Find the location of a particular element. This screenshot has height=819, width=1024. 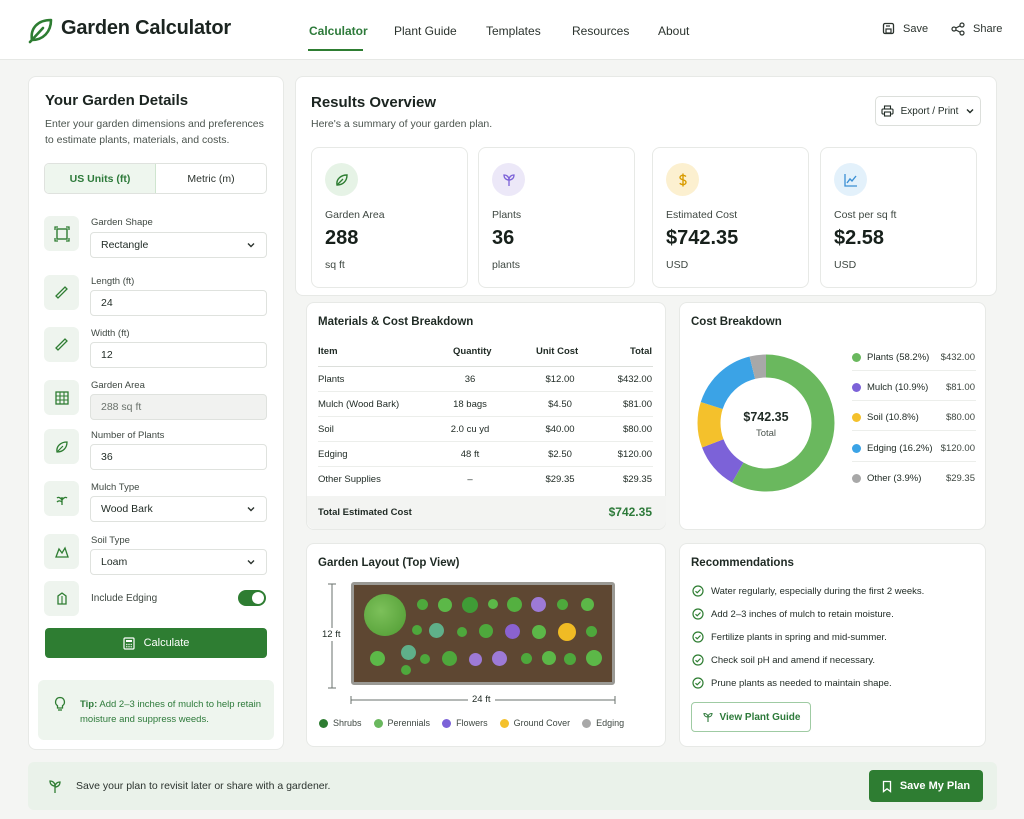

legend-label: Mulch (10.9%) is located at coordinates (898, 387).